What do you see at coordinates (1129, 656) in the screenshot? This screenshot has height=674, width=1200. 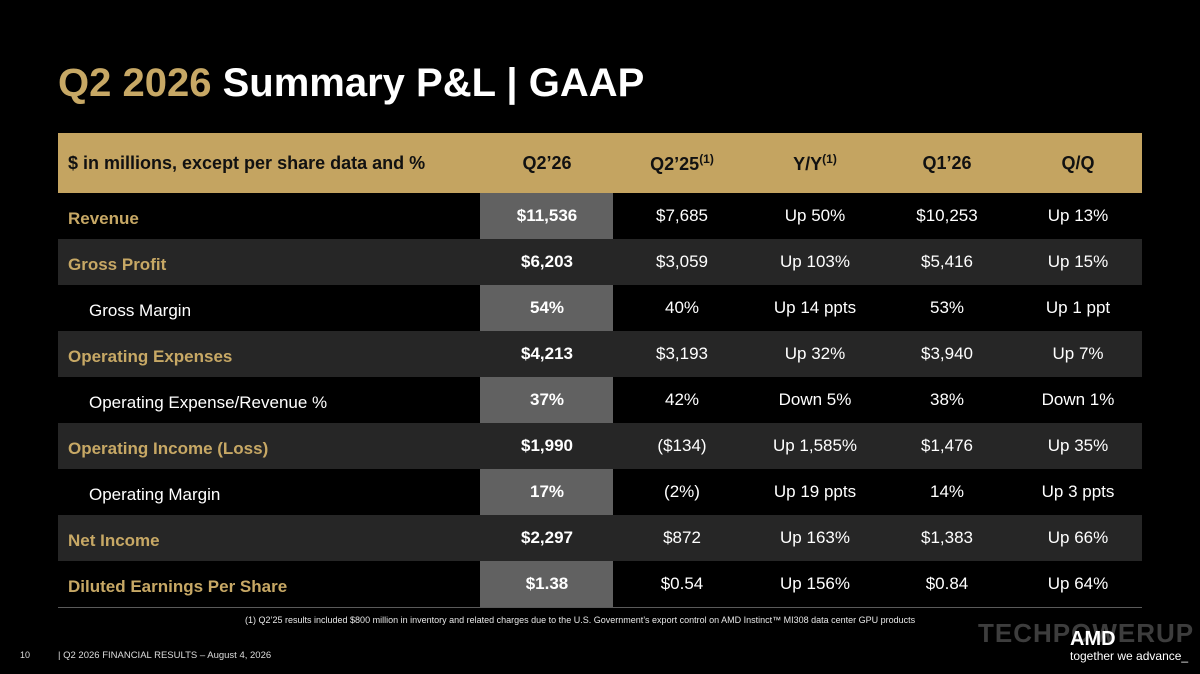 I see `brand-tagline: together we advance_` at bounding box center [1129, 656].